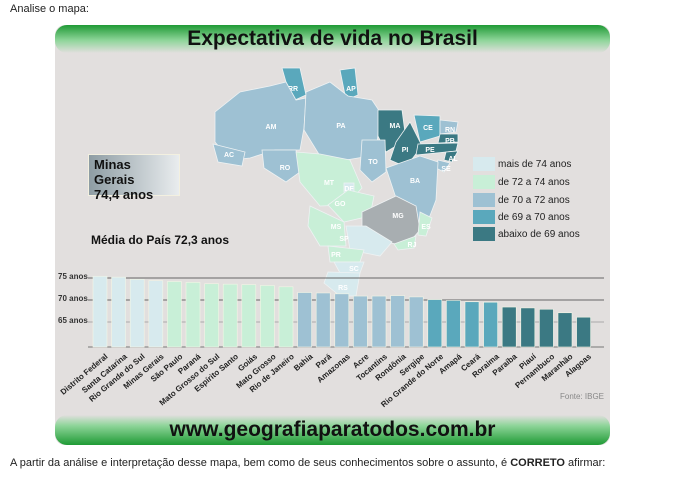 This screenshot has height=490, width=680. I want to click on state-label: PA, so click(340, 126).